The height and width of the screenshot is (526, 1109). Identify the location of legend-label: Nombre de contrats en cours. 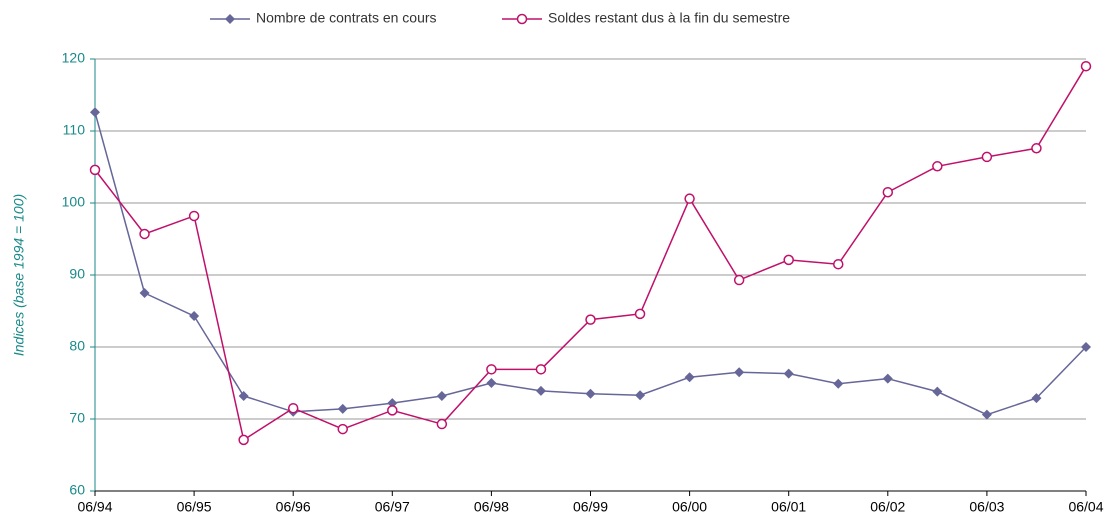
(346, 18).